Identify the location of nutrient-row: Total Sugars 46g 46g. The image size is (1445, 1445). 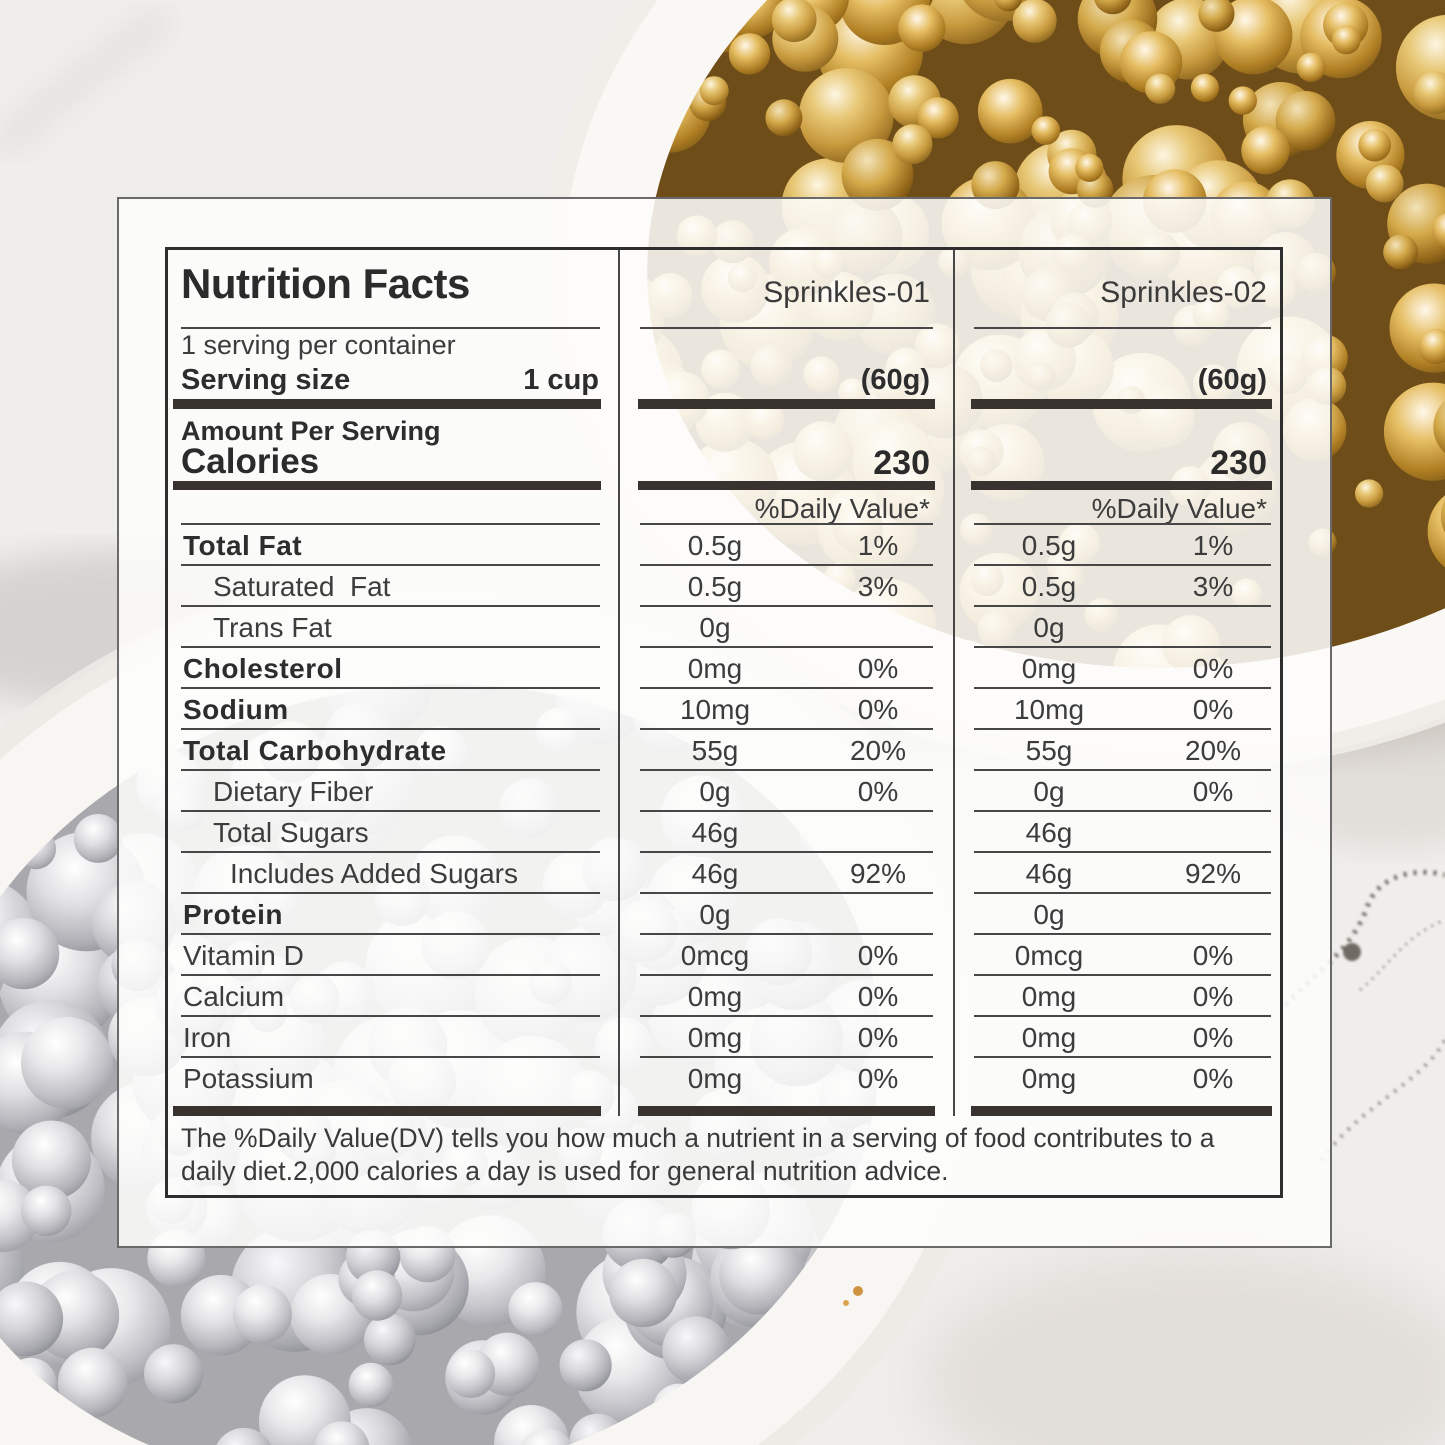
(724, 832).